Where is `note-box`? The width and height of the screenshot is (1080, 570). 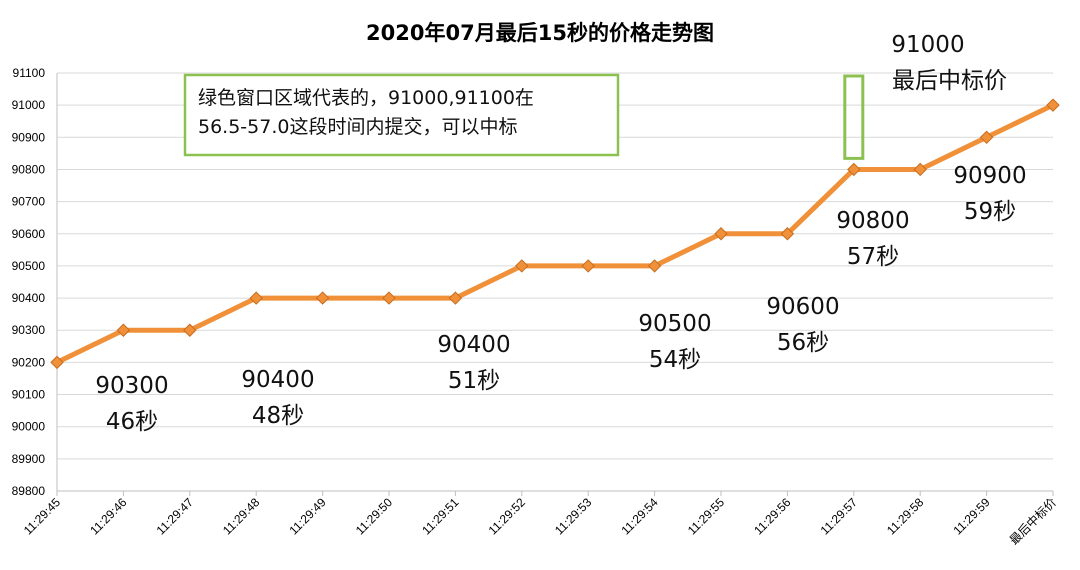 note-box is located at coordinates (401, 115).